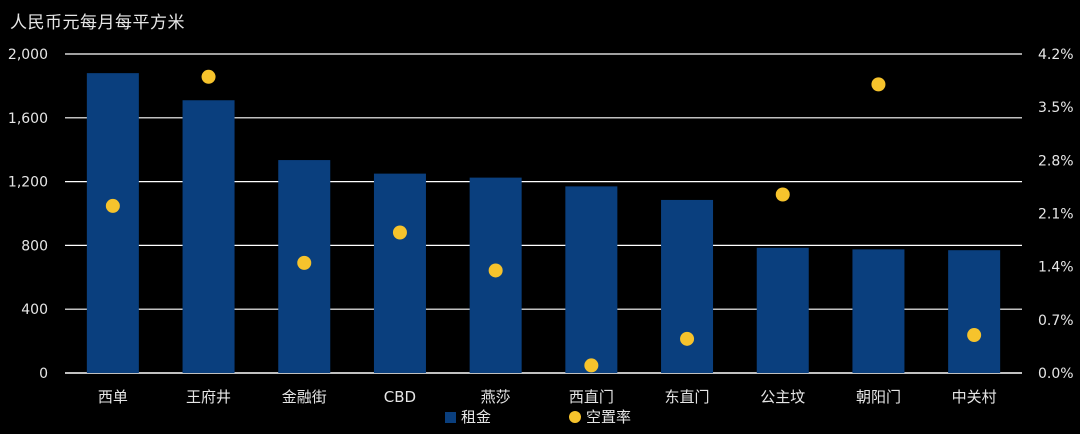  I want to click on right-axis-tick-label: 4.2%, so click(1056, 55).